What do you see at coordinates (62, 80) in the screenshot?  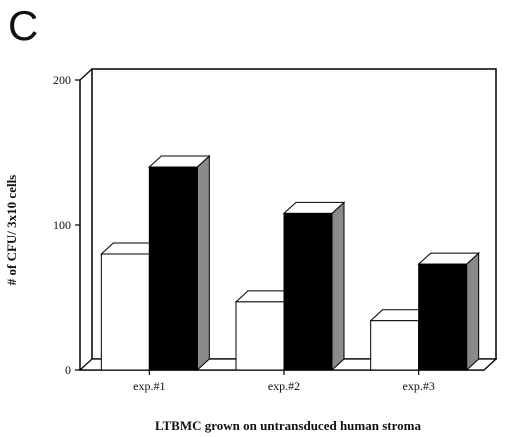 I see `y-tick-label: 200` at bounding box center [62, 80].